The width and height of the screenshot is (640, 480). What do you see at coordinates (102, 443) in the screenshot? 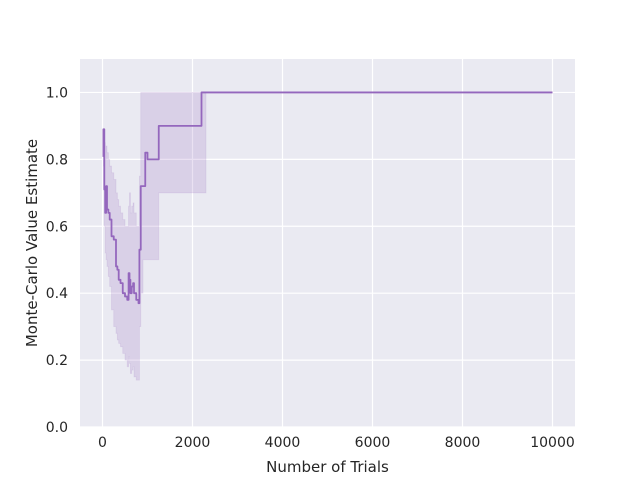
I see `x-tick-label: 0` at bounding box center [102, 443].